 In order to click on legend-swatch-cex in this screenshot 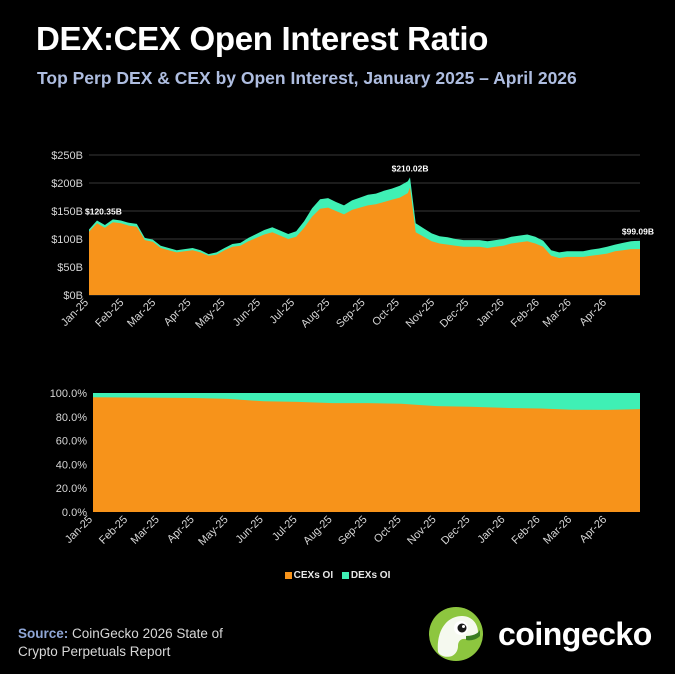, I will do `click(288, 575)`.